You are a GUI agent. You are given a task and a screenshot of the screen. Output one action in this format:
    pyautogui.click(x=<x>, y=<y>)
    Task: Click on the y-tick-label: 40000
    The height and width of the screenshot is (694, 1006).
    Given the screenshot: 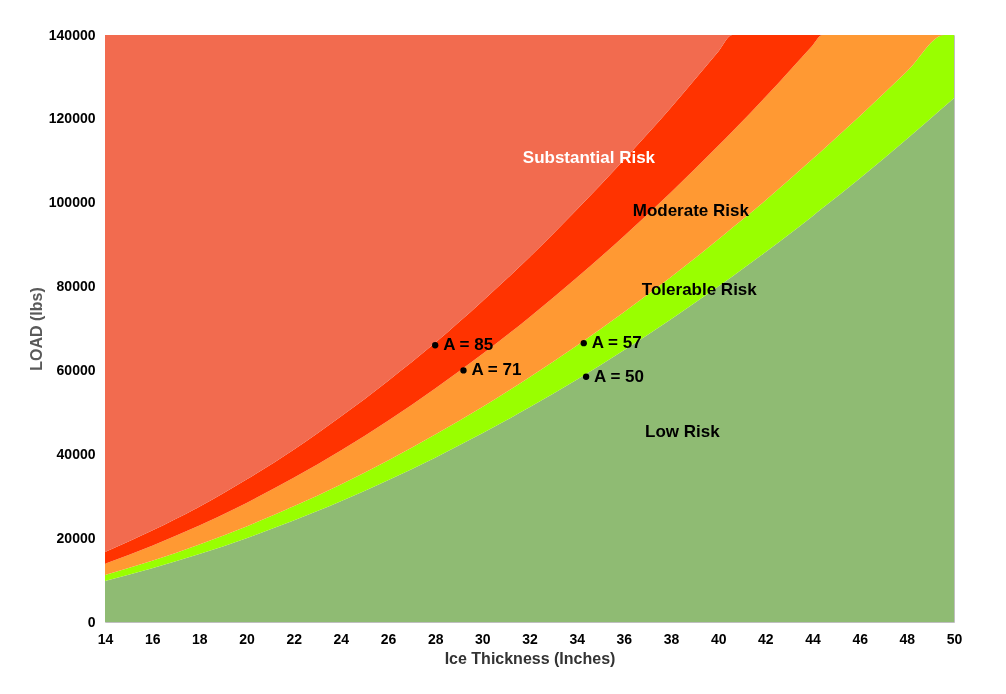 What is the action you would take?
    pyautogui.click(x=76, y=453)
    